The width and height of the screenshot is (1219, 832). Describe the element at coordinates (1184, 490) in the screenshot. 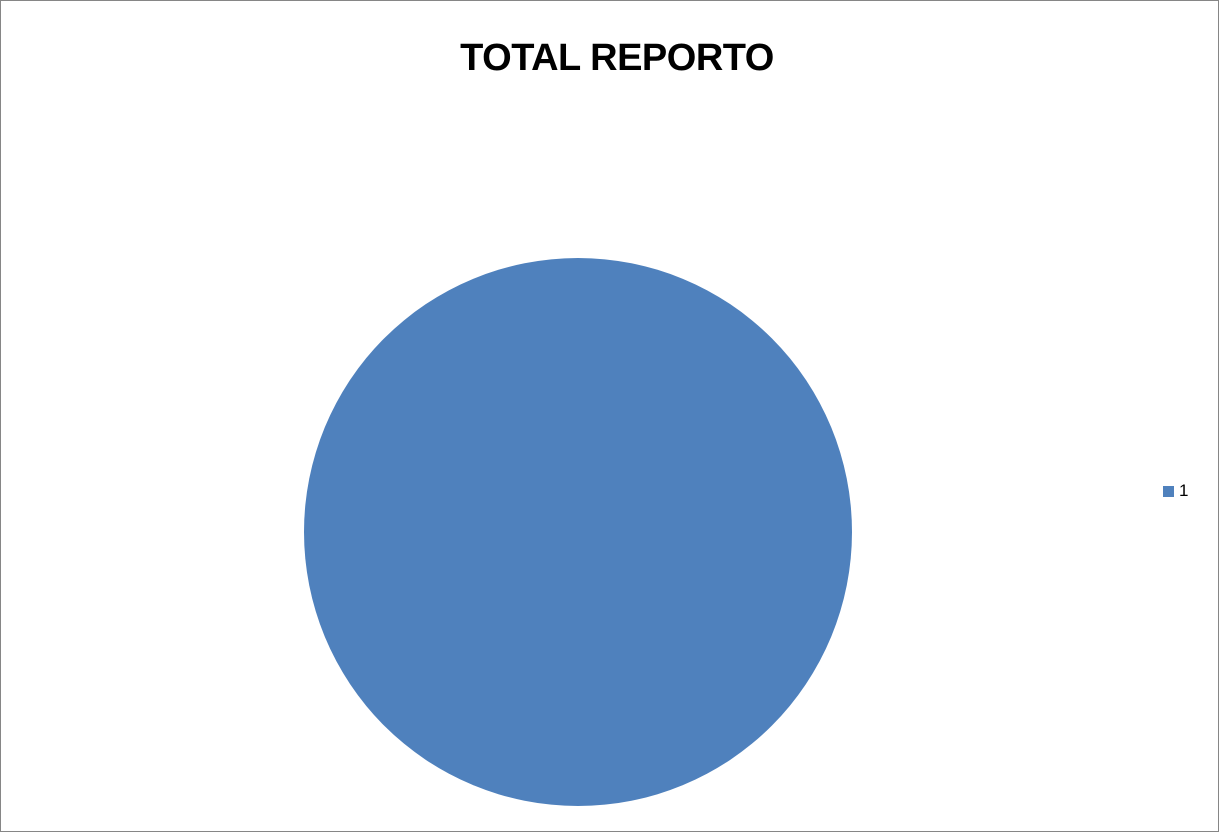

I see `legend-label-1: 1` at that location.